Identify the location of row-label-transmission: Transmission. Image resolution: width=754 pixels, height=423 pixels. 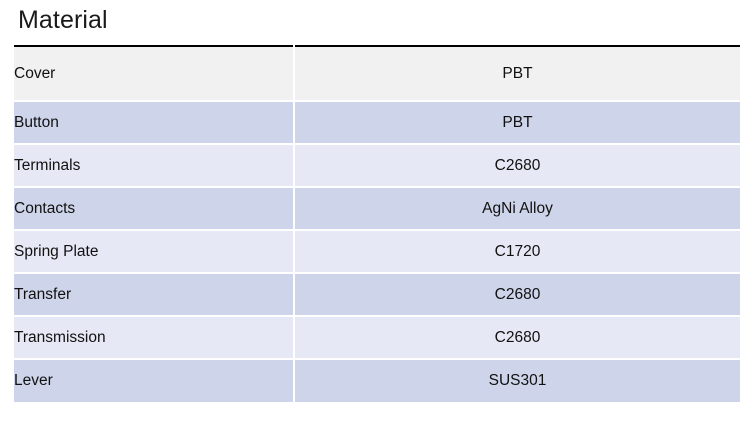
(154, 337).